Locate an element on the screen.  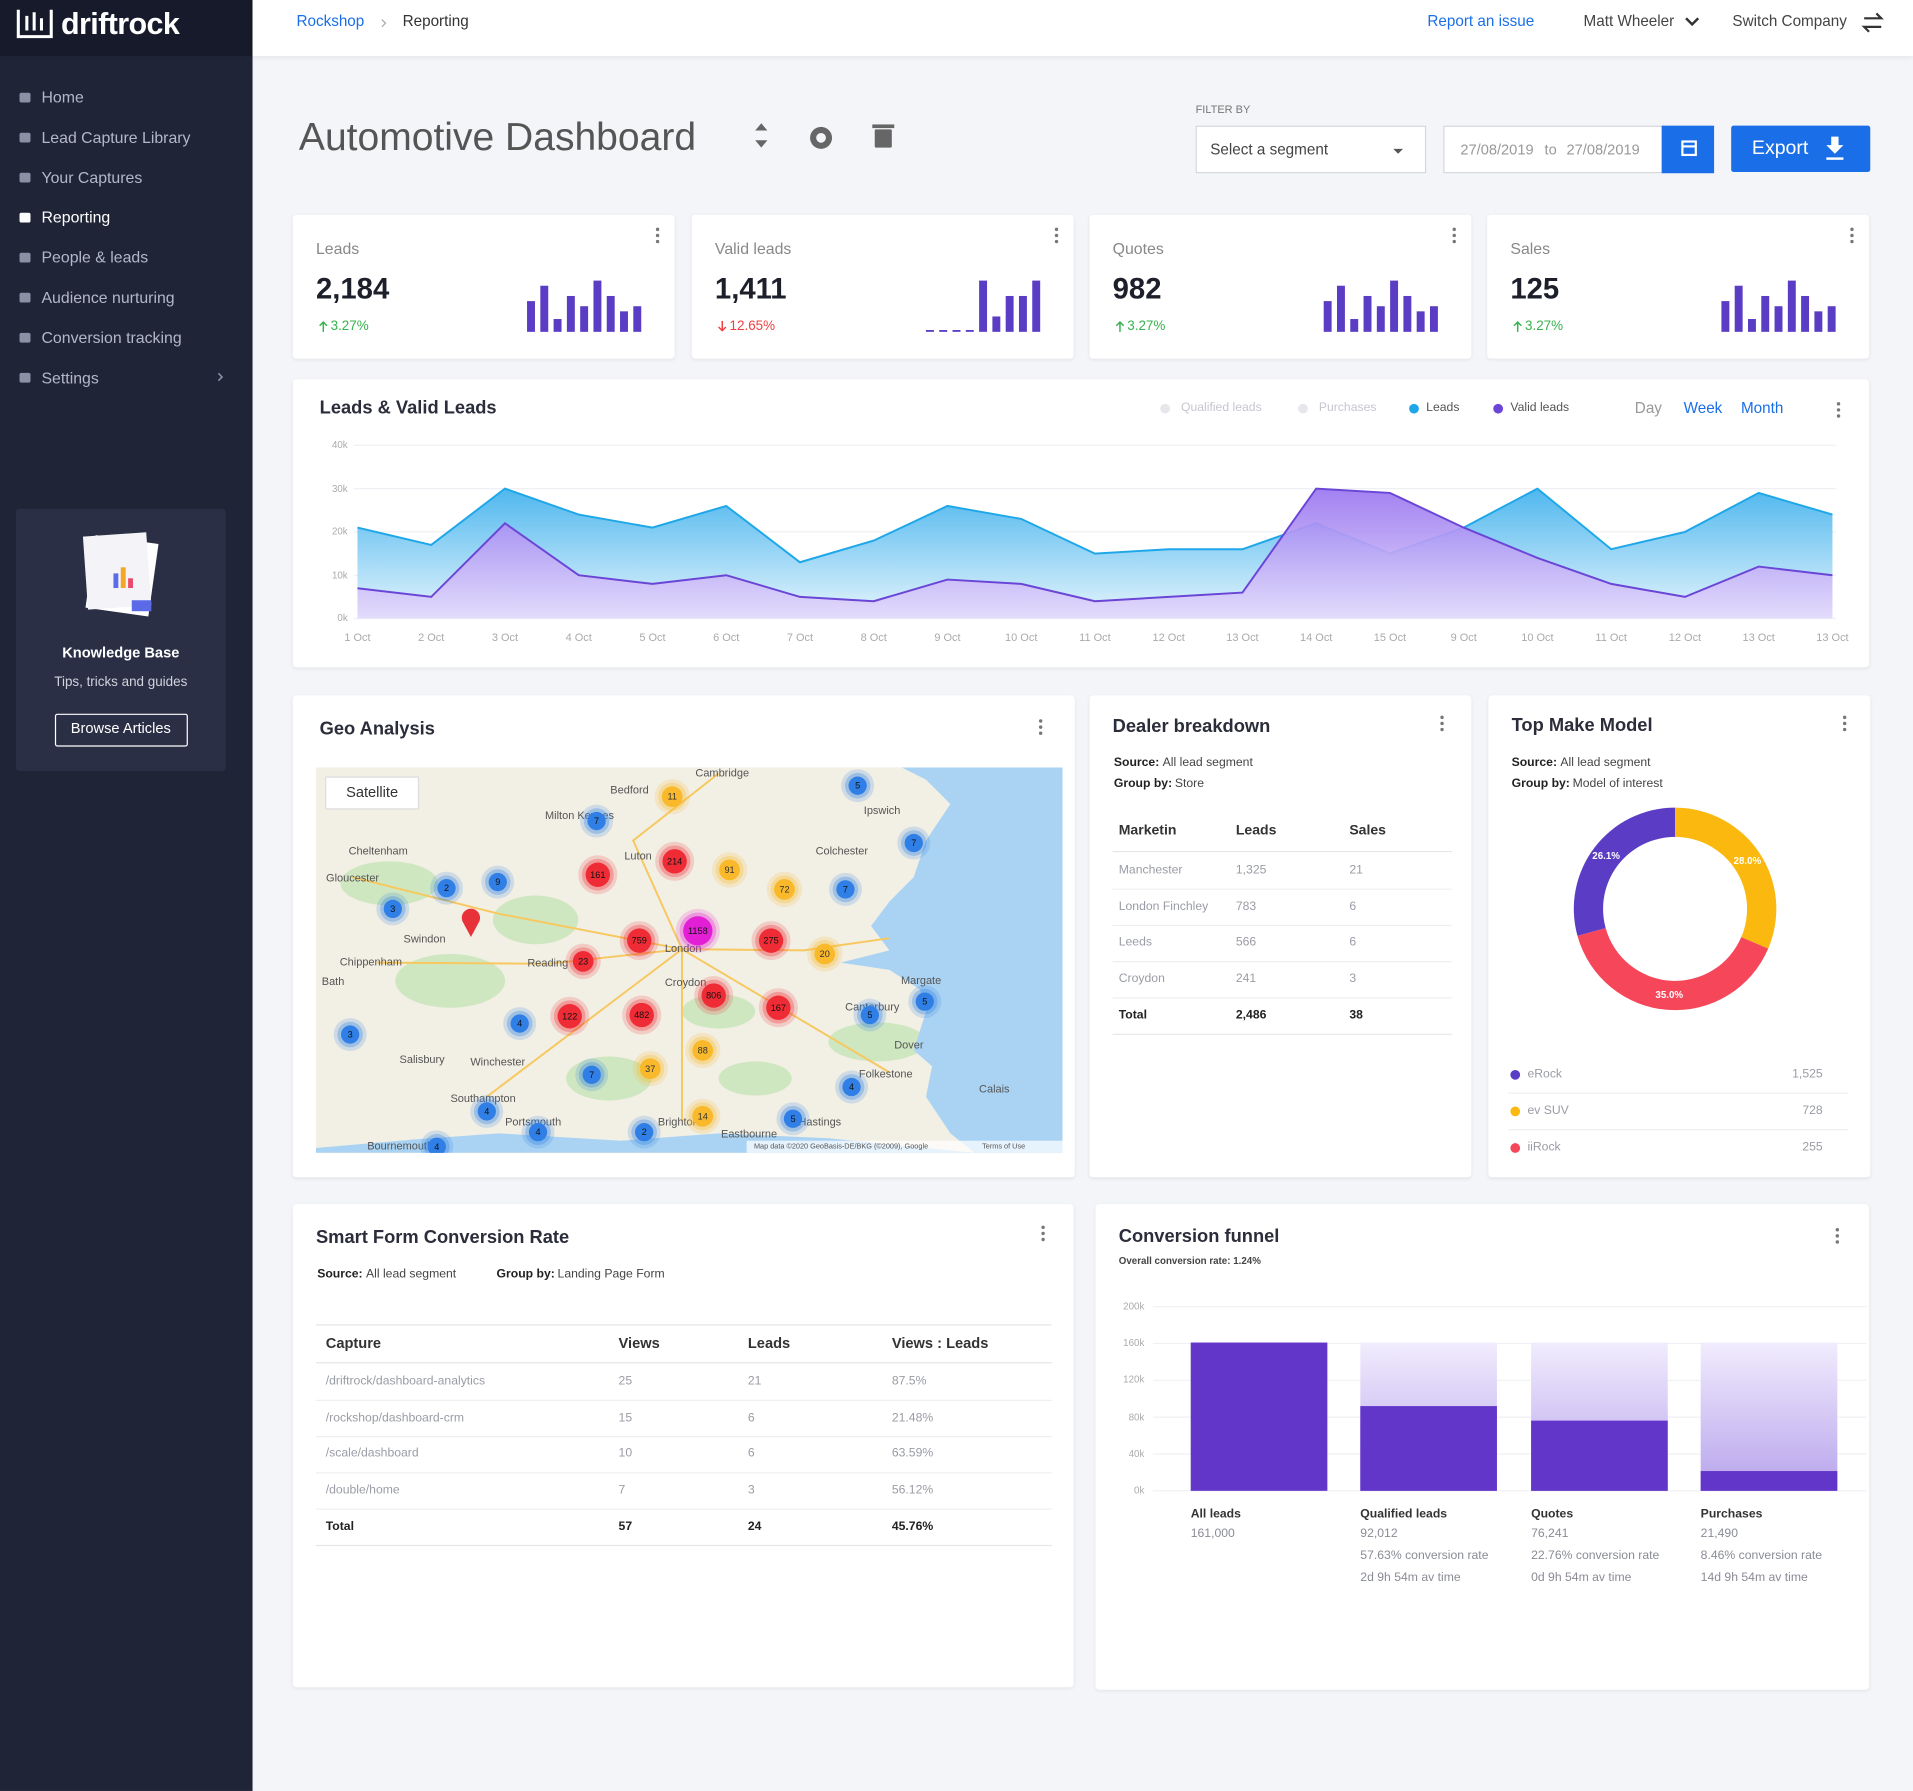
segment-select is located at coordinates (1311, 149).